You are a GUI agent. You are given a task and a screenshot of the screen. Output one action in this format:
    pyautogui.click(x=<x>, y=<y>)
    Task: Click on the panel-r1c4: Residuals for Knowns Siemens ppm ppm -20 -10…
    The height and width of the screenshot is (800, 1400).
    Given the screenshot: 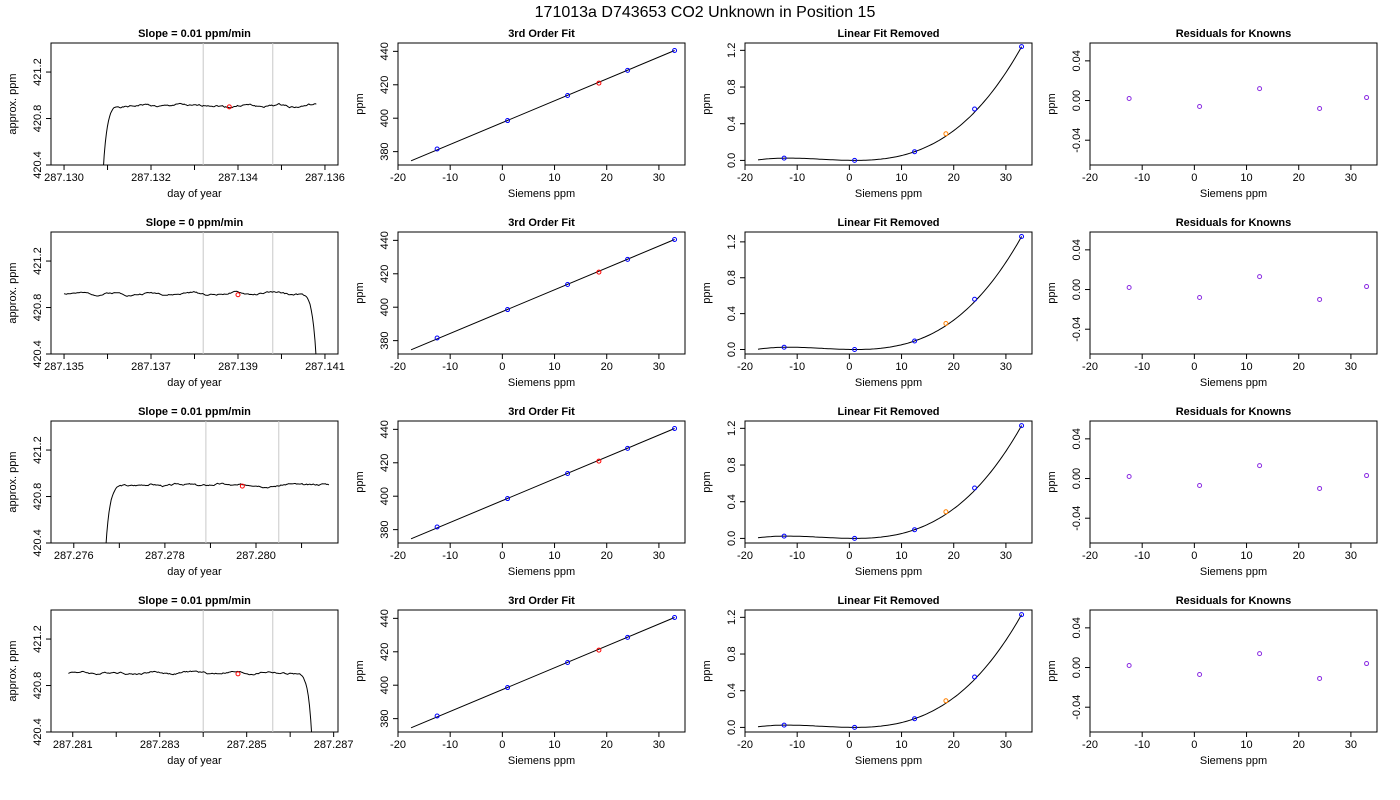 What is the action you would take?
    pyautogui.click(x=1212, y=114)
    